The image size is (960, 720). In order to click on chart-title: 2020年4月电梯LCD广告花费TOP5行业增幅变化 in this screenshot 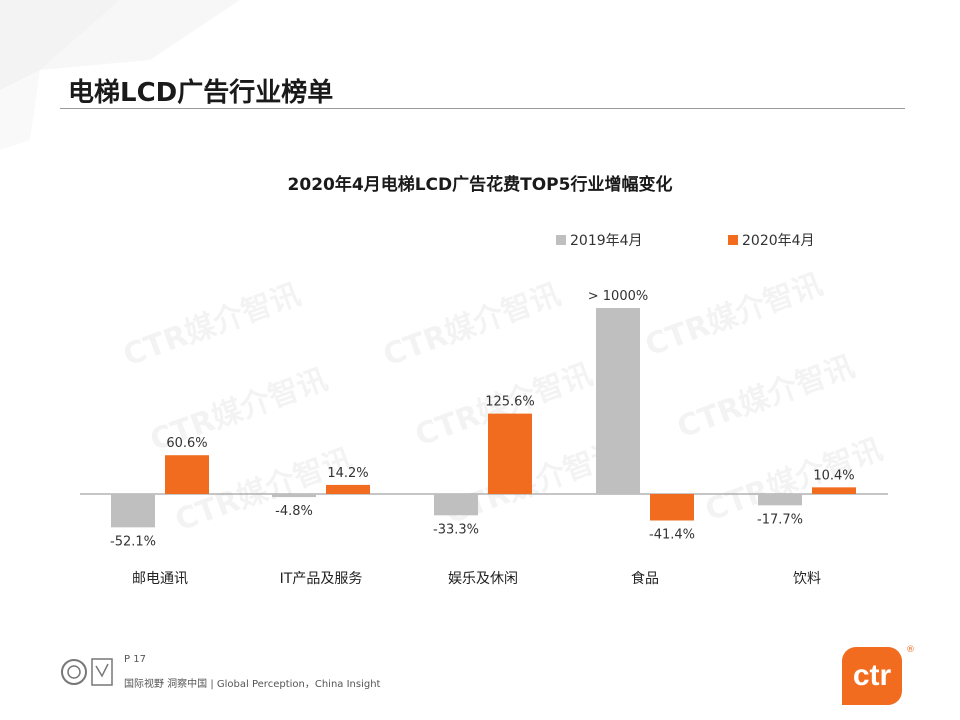, I will do `click(480, 185)`.